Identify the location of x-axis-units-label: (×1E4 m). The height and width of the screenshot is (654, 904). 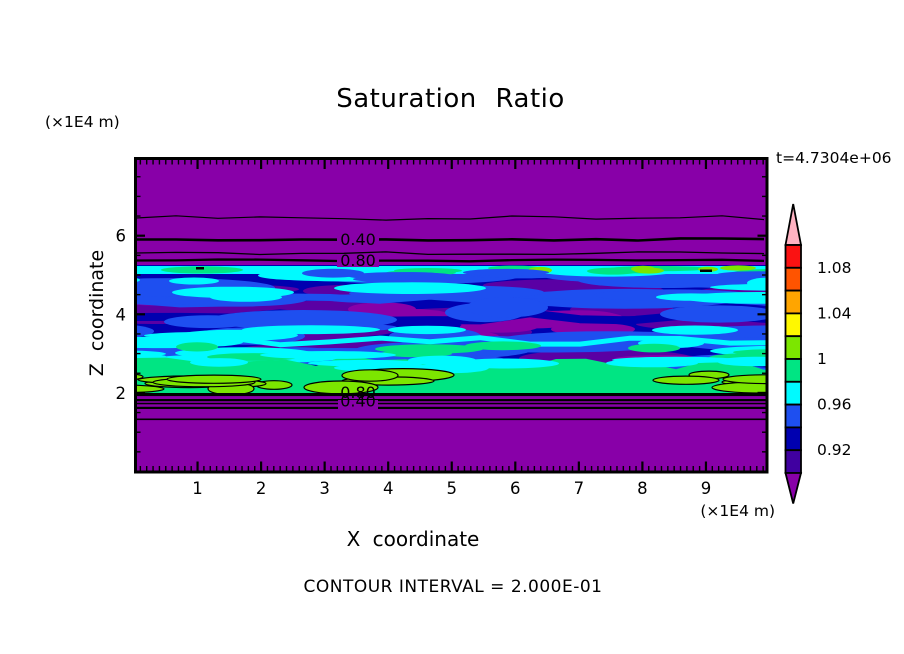
(737, 511).